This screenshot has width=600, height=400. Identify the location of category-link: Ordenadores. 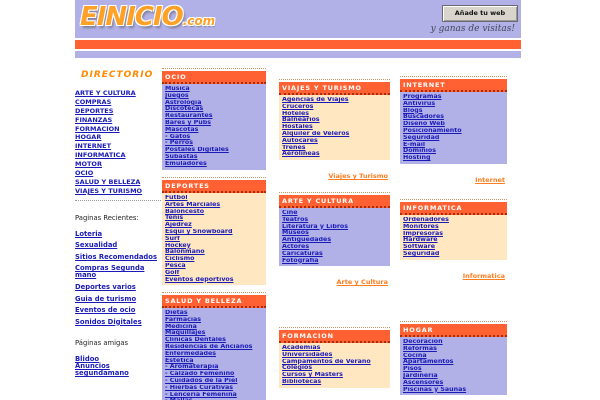
(426, 220).